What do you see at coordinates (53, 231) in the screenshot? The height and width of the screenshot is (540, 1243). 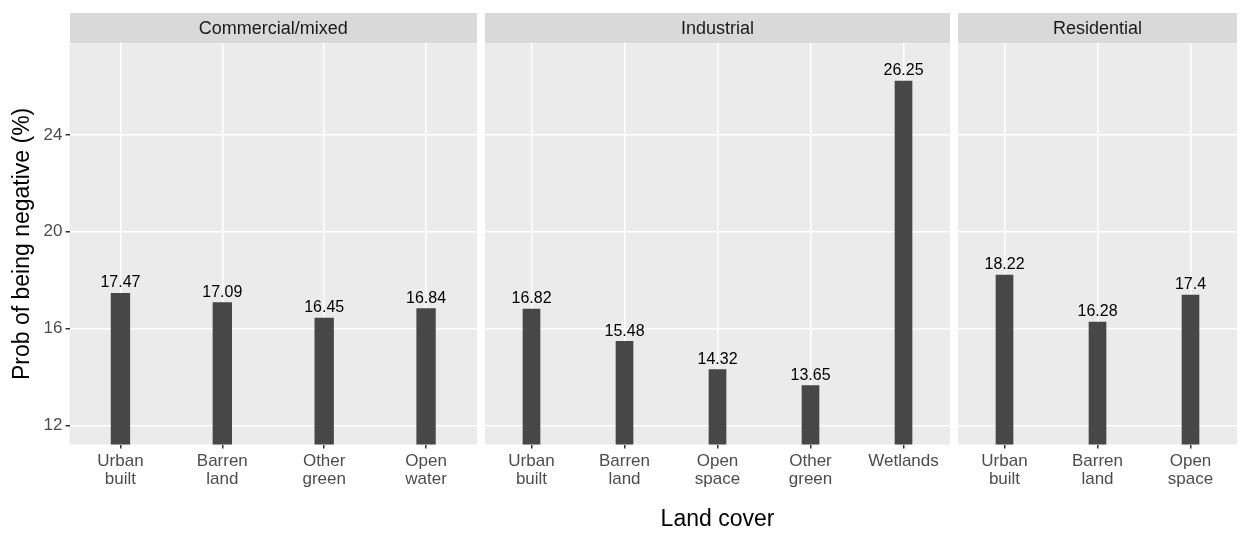 I see `y-tick-label: 20` at bounding box center [53, 231].